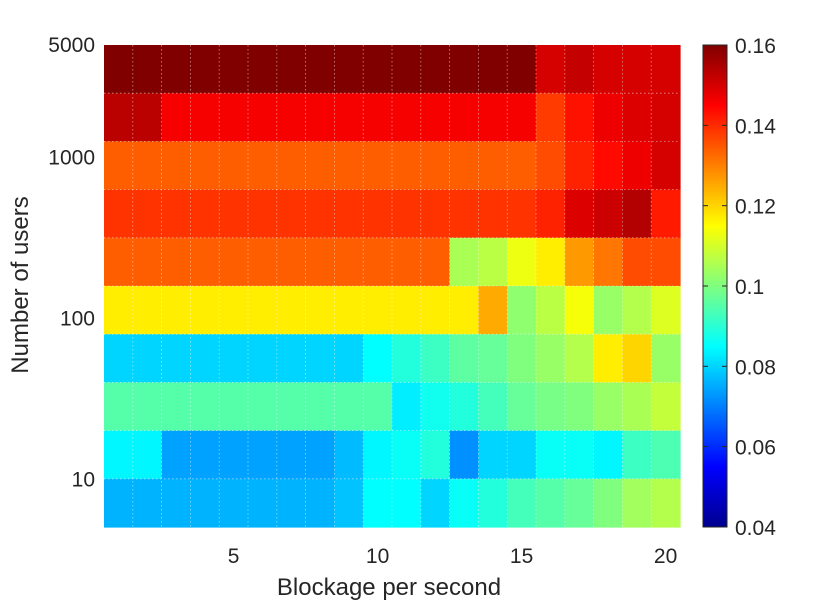 This screenshot has height=603, width=830. I want to click on y-axis-label: Number of users, so click(20, 284).